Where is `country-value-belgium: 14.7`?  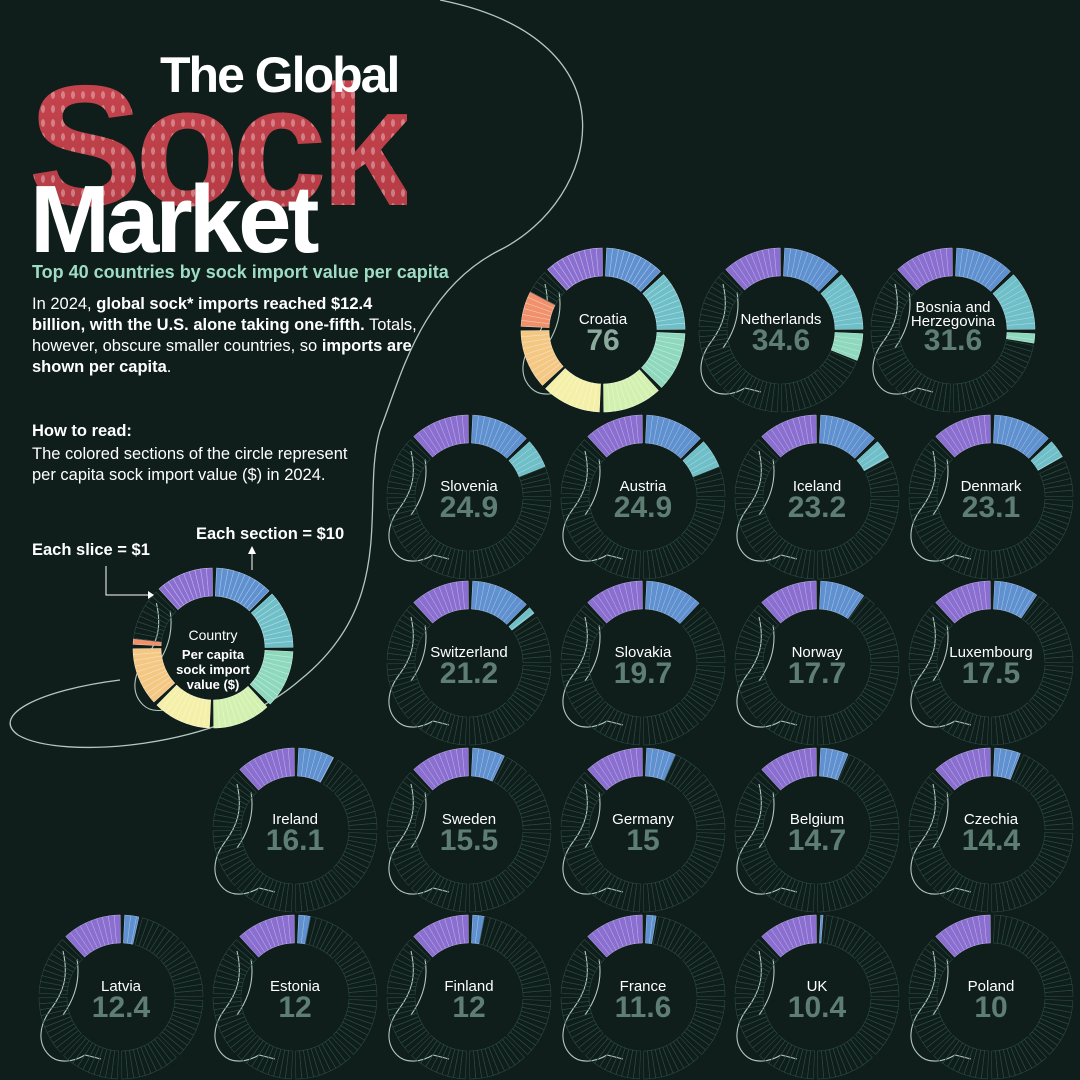 country-value-belgium: 14.7 is located at coordinates (817, 840).